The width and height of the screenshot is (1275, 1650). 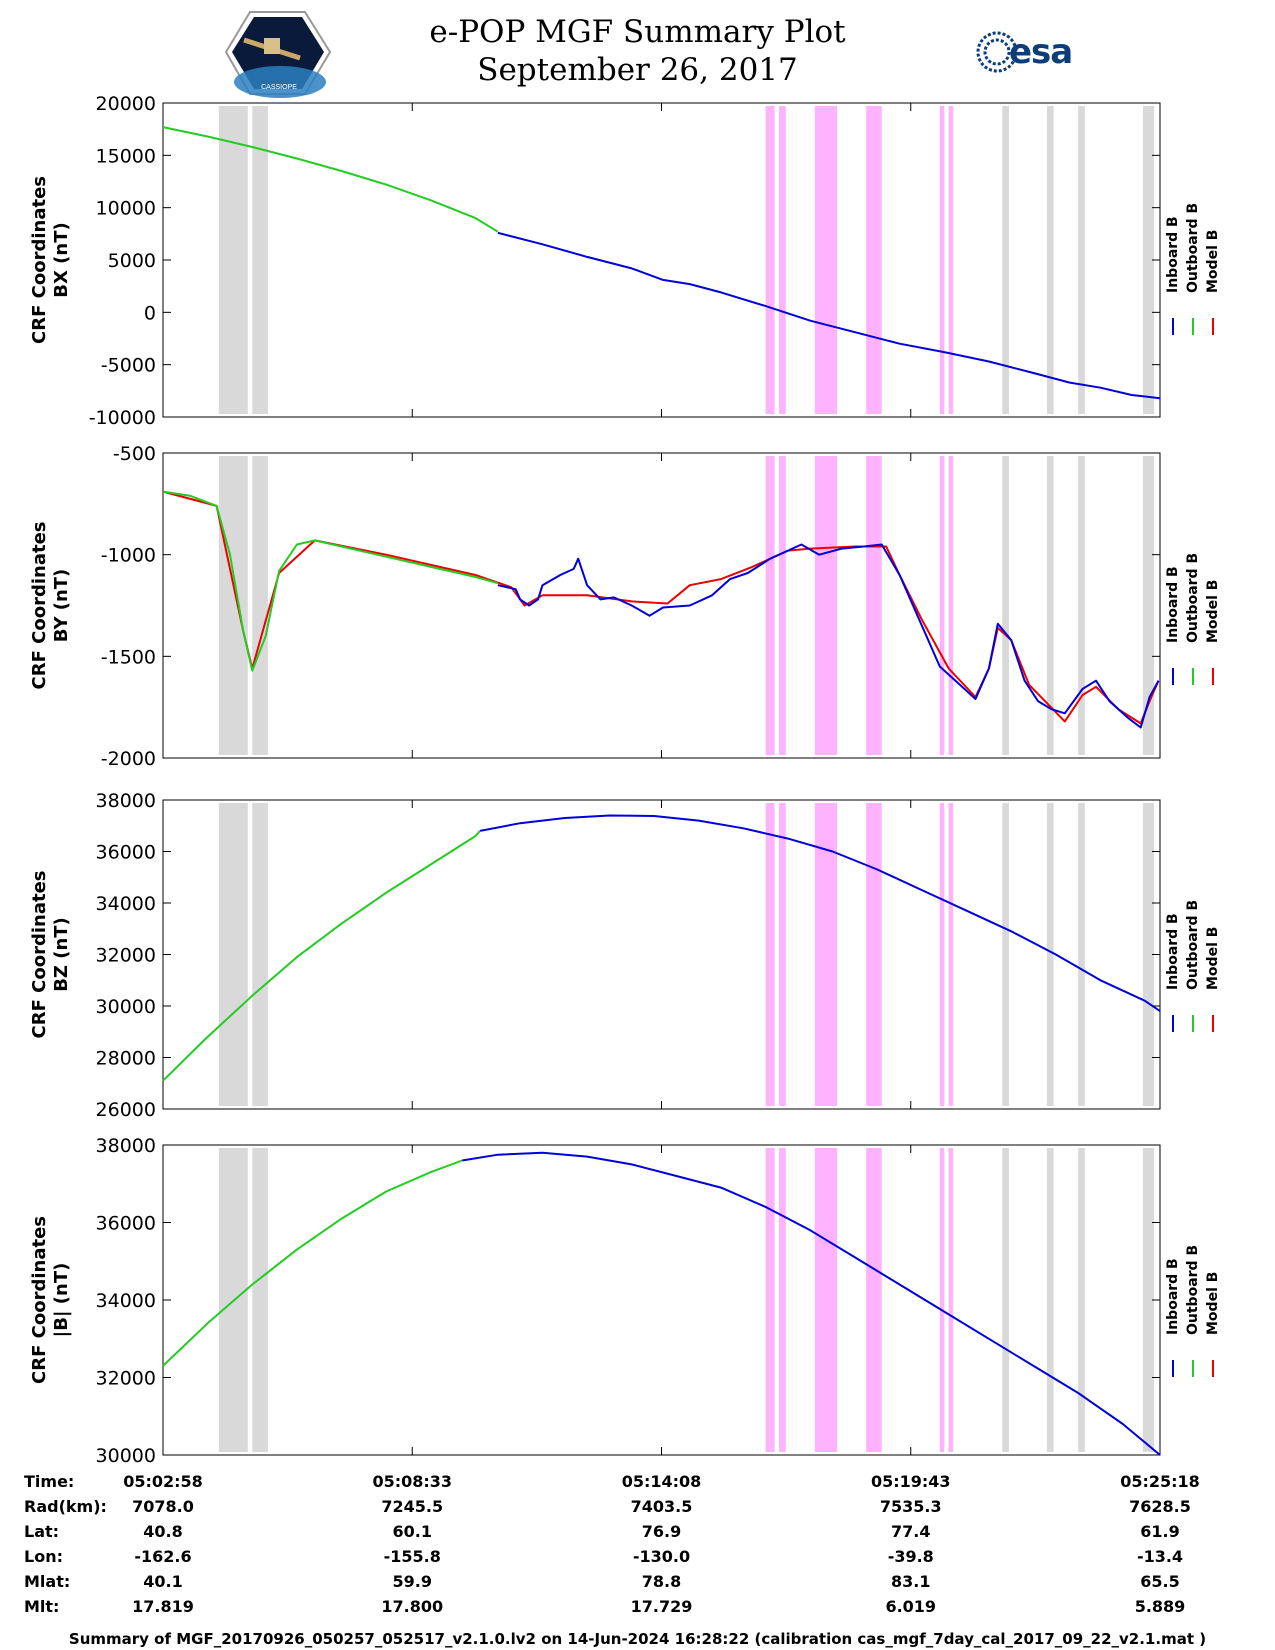 What do you see at coordinates (126, 156) in the screenshot?
I see `ytick-label-0-1: 15000` at bounding box center [126, 156].